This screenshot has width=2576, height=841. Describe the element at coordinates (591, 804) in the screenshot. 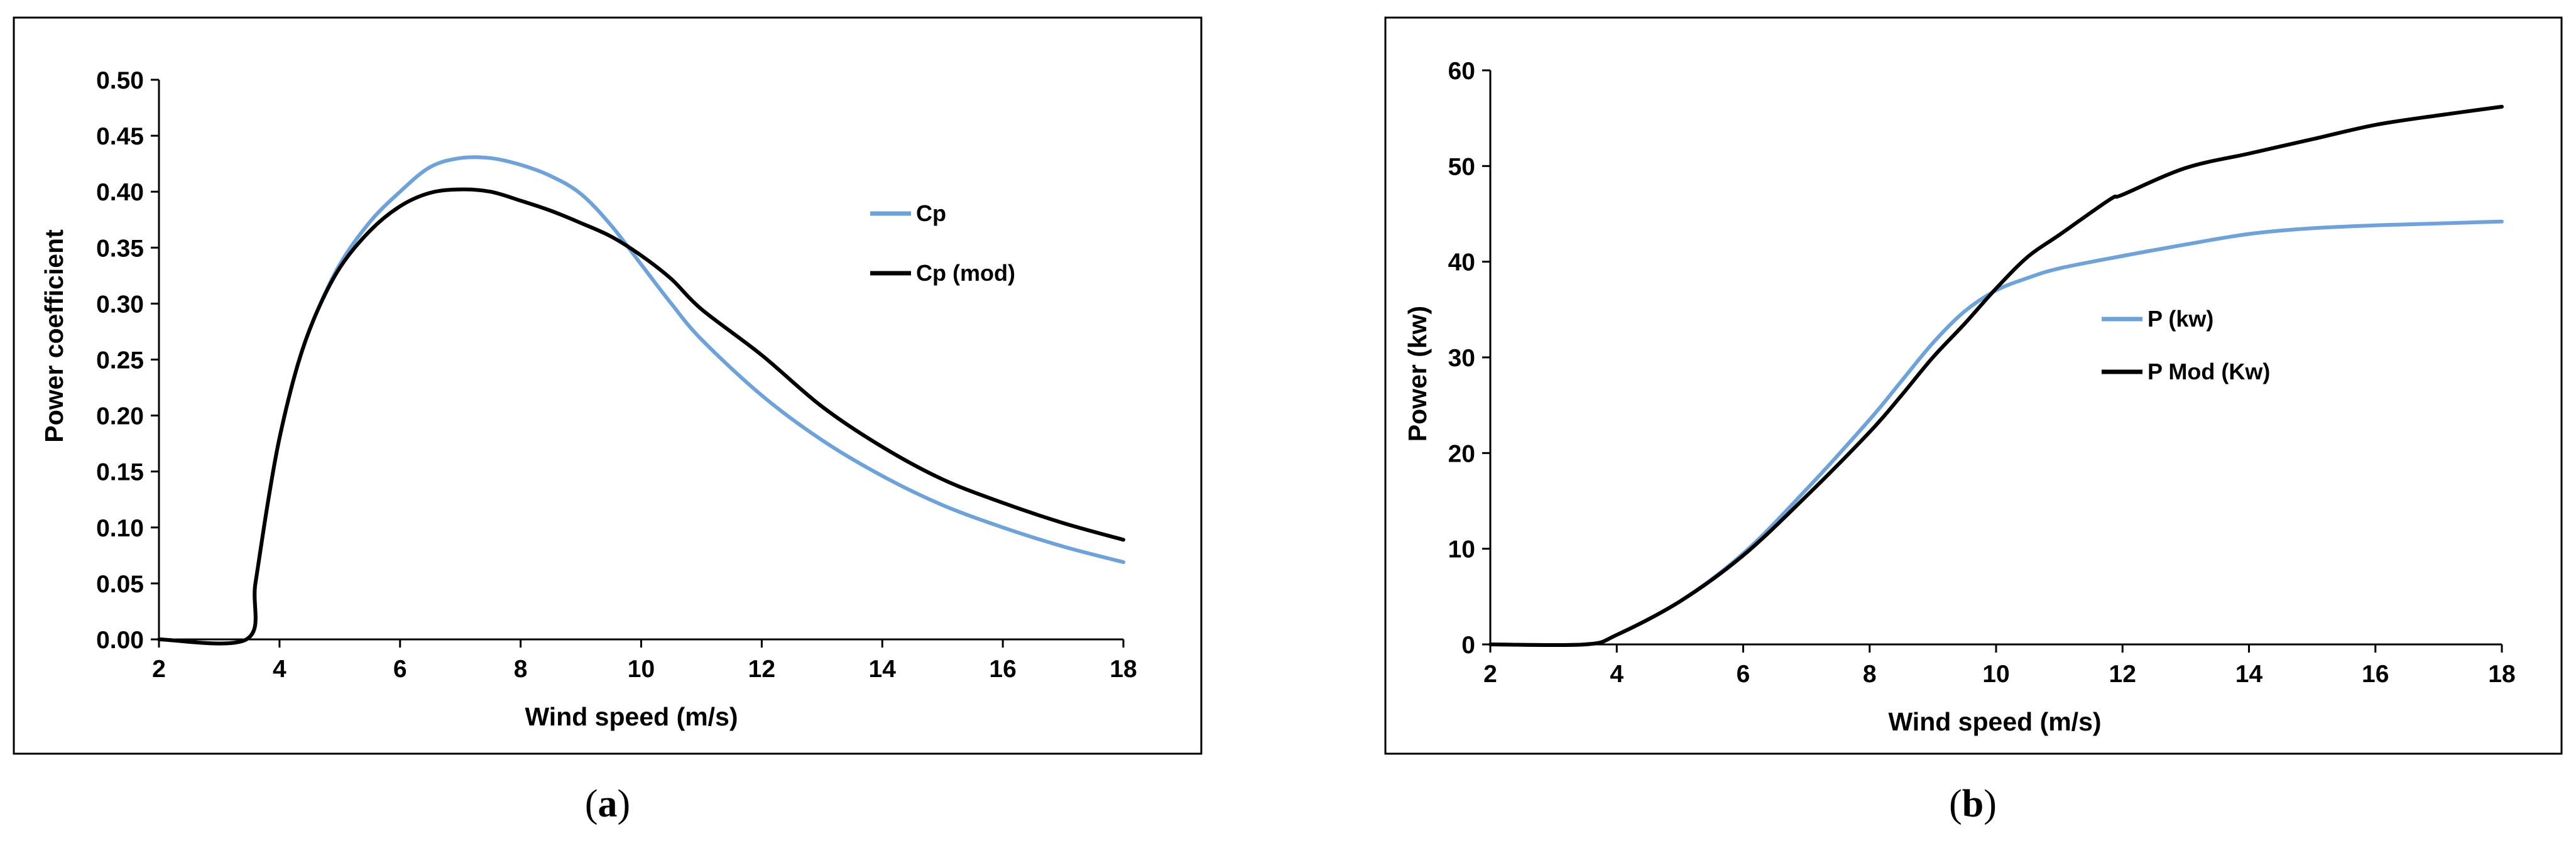

I see `caption-a-open: (` at that location.